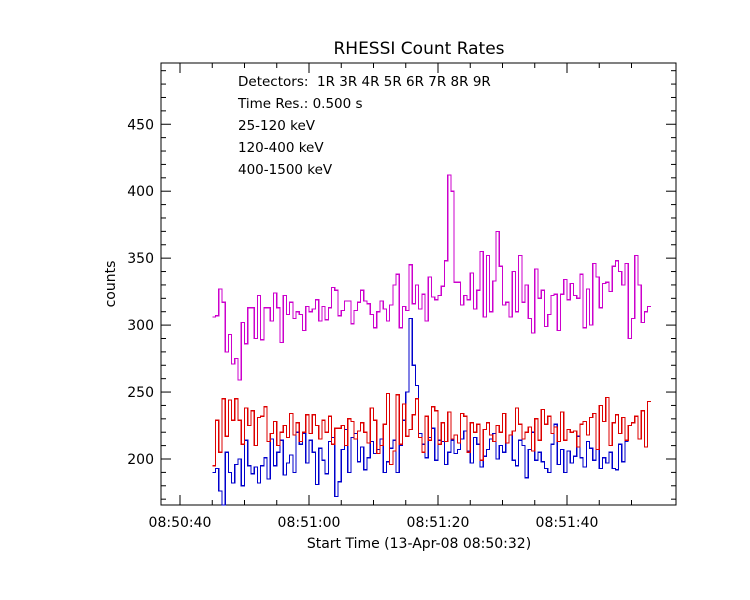 The image size is (750, 600). Describe the element at coordinates (309, 523) in the screenshot. I see `x-tick-label: 08:51:00` at that location.